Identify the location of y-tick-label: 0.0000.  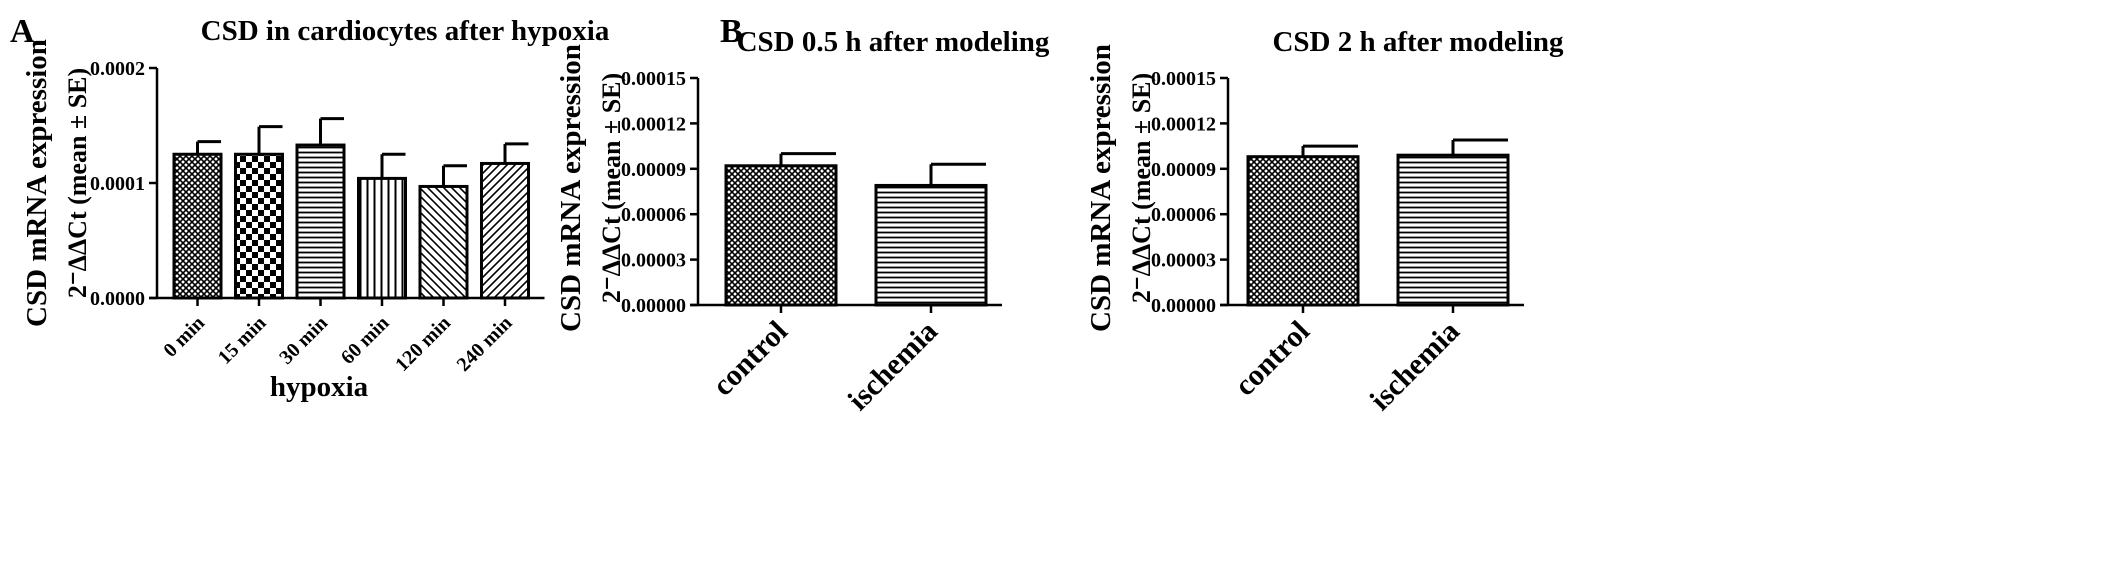
(117, 299).